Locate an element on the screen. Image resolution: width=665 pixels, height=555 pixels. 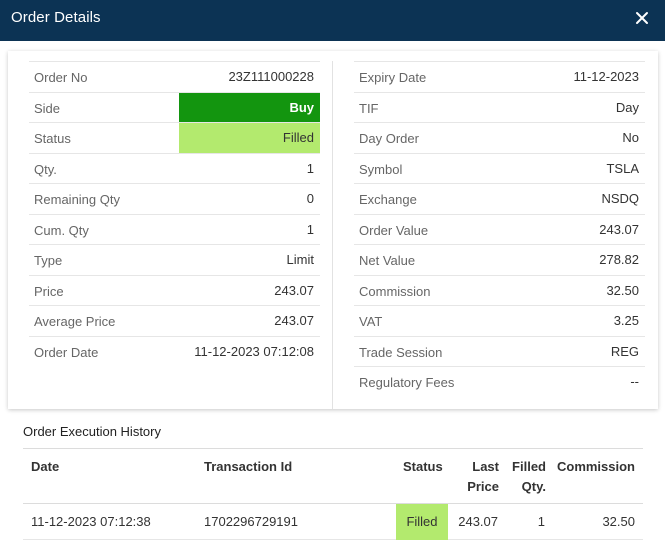
detail-label: TIF is located at coordinates (369, 108).